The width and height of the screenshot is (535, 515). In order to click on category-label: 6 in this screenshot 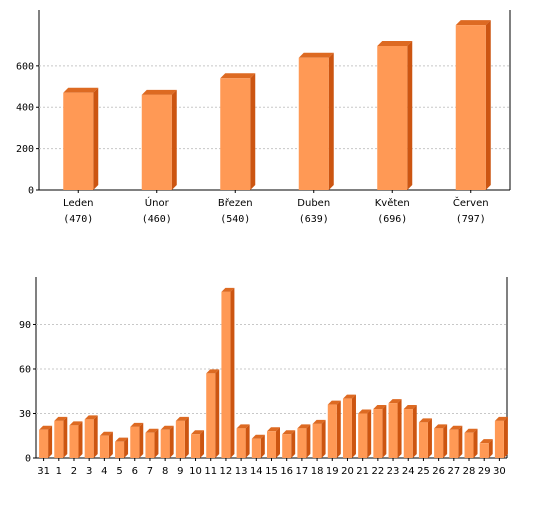, I will do `click(135, 471)`.